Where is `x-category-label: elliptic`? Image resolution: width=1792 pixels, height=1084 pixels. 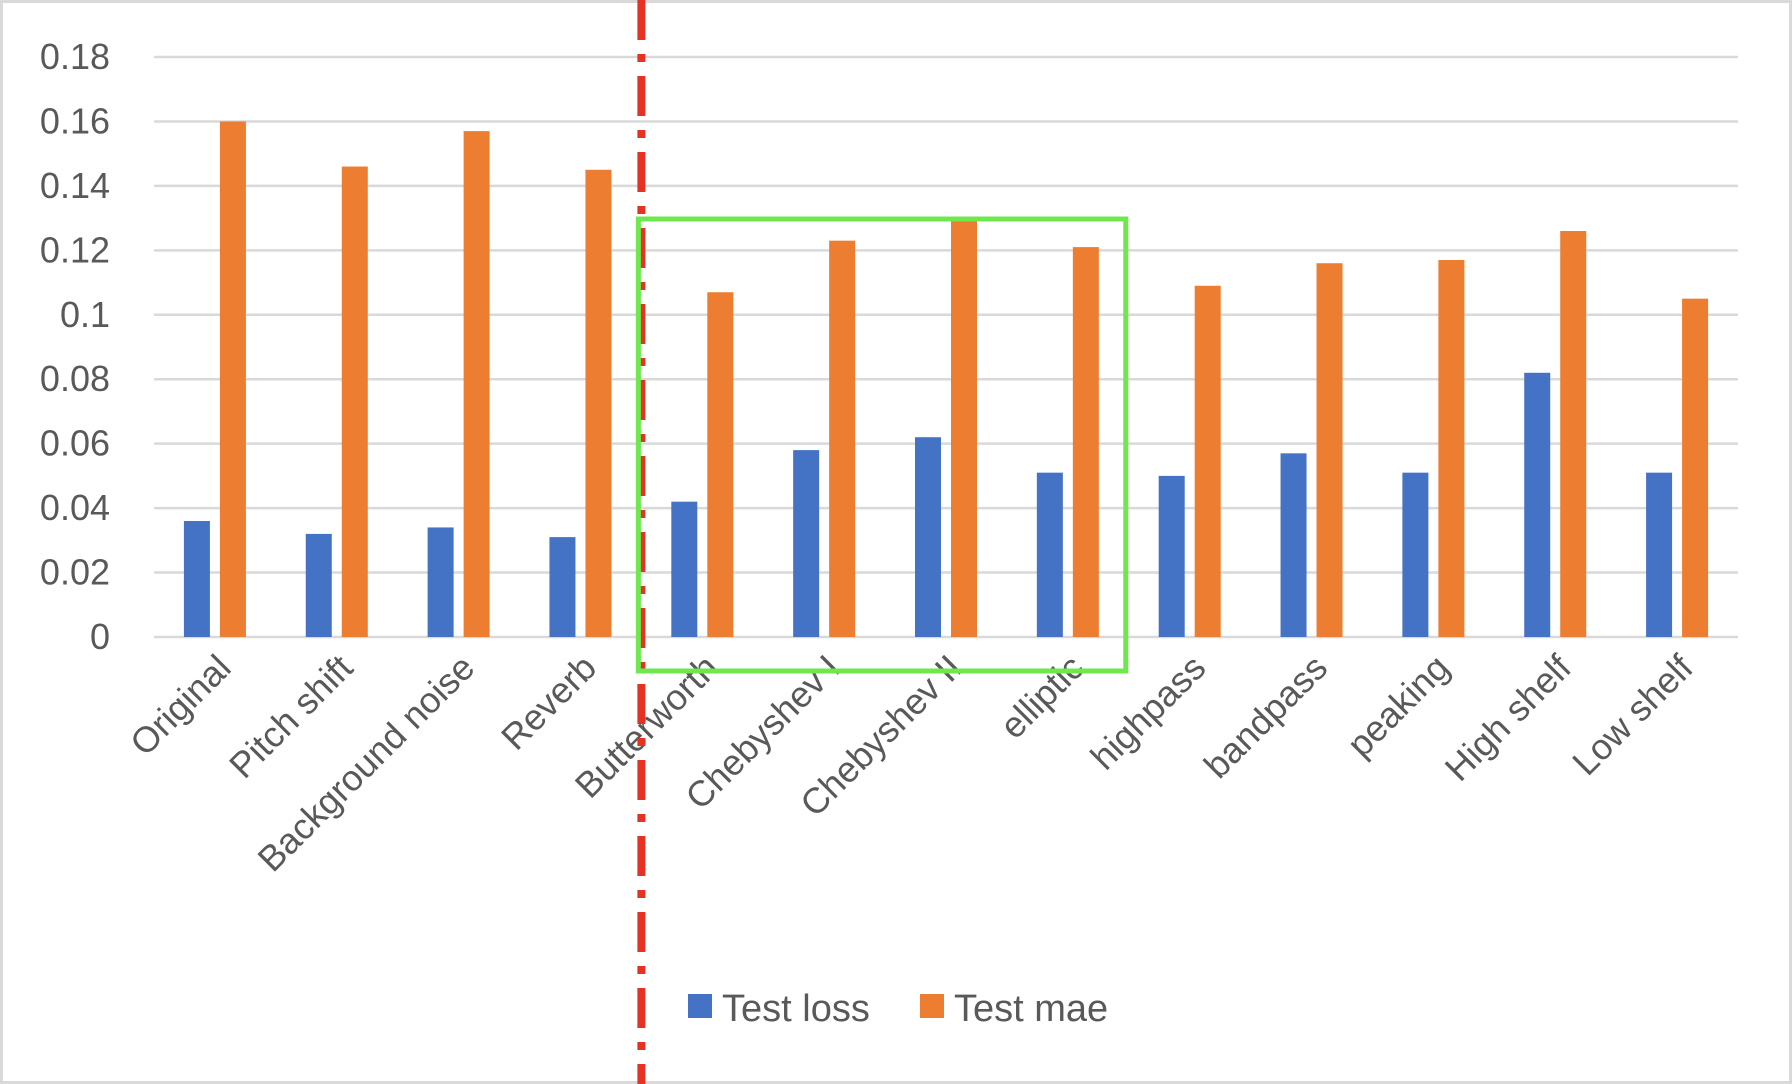 x-category-label: elliptic is located at coordinates (1042, 697).